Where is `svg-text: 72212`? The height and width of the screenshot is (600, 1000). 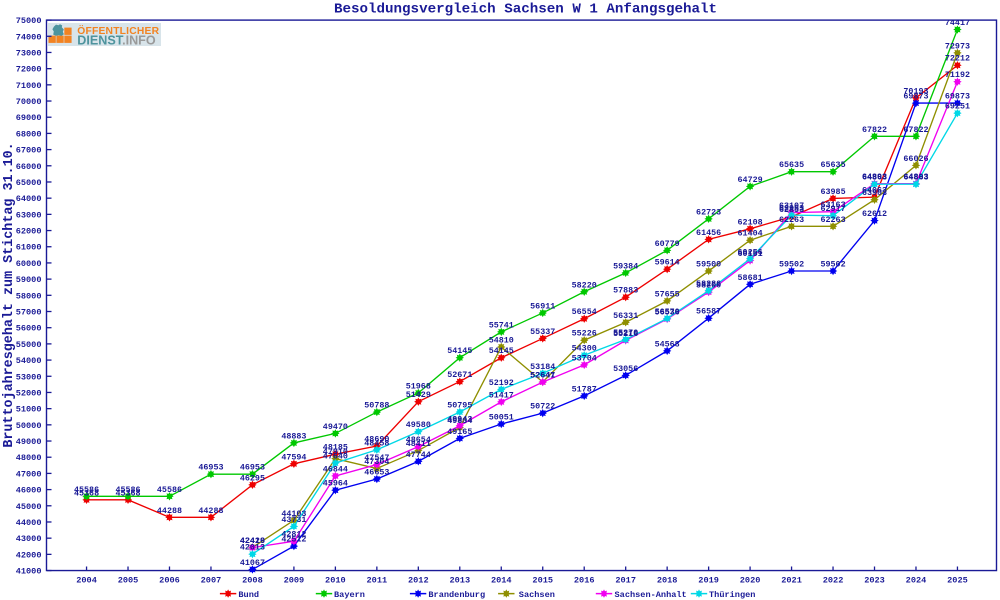 svg-text: 72212 is located at coordinates (957, 59).